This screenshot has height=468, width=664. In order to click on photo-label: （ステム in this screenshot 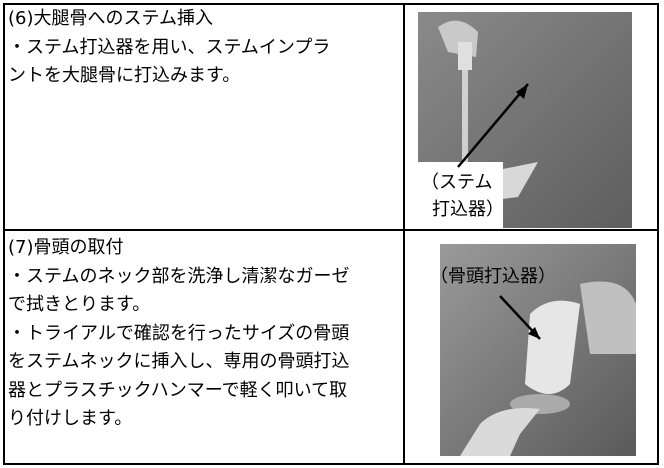, I will do `click(456, 182)`.